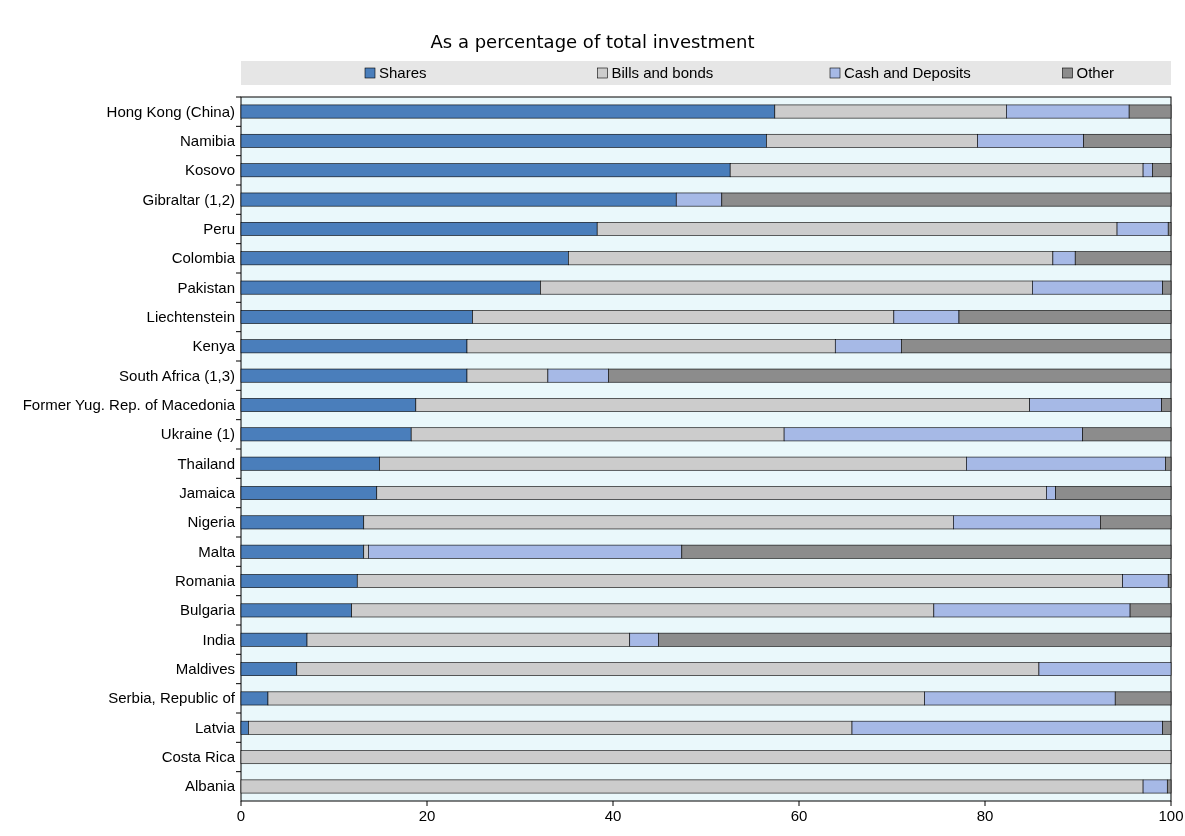 The image size is (1185, 836). Describe the element at coordinates (1171, 815) in the screenshot. I see `x-tick-label: 100` at that location.